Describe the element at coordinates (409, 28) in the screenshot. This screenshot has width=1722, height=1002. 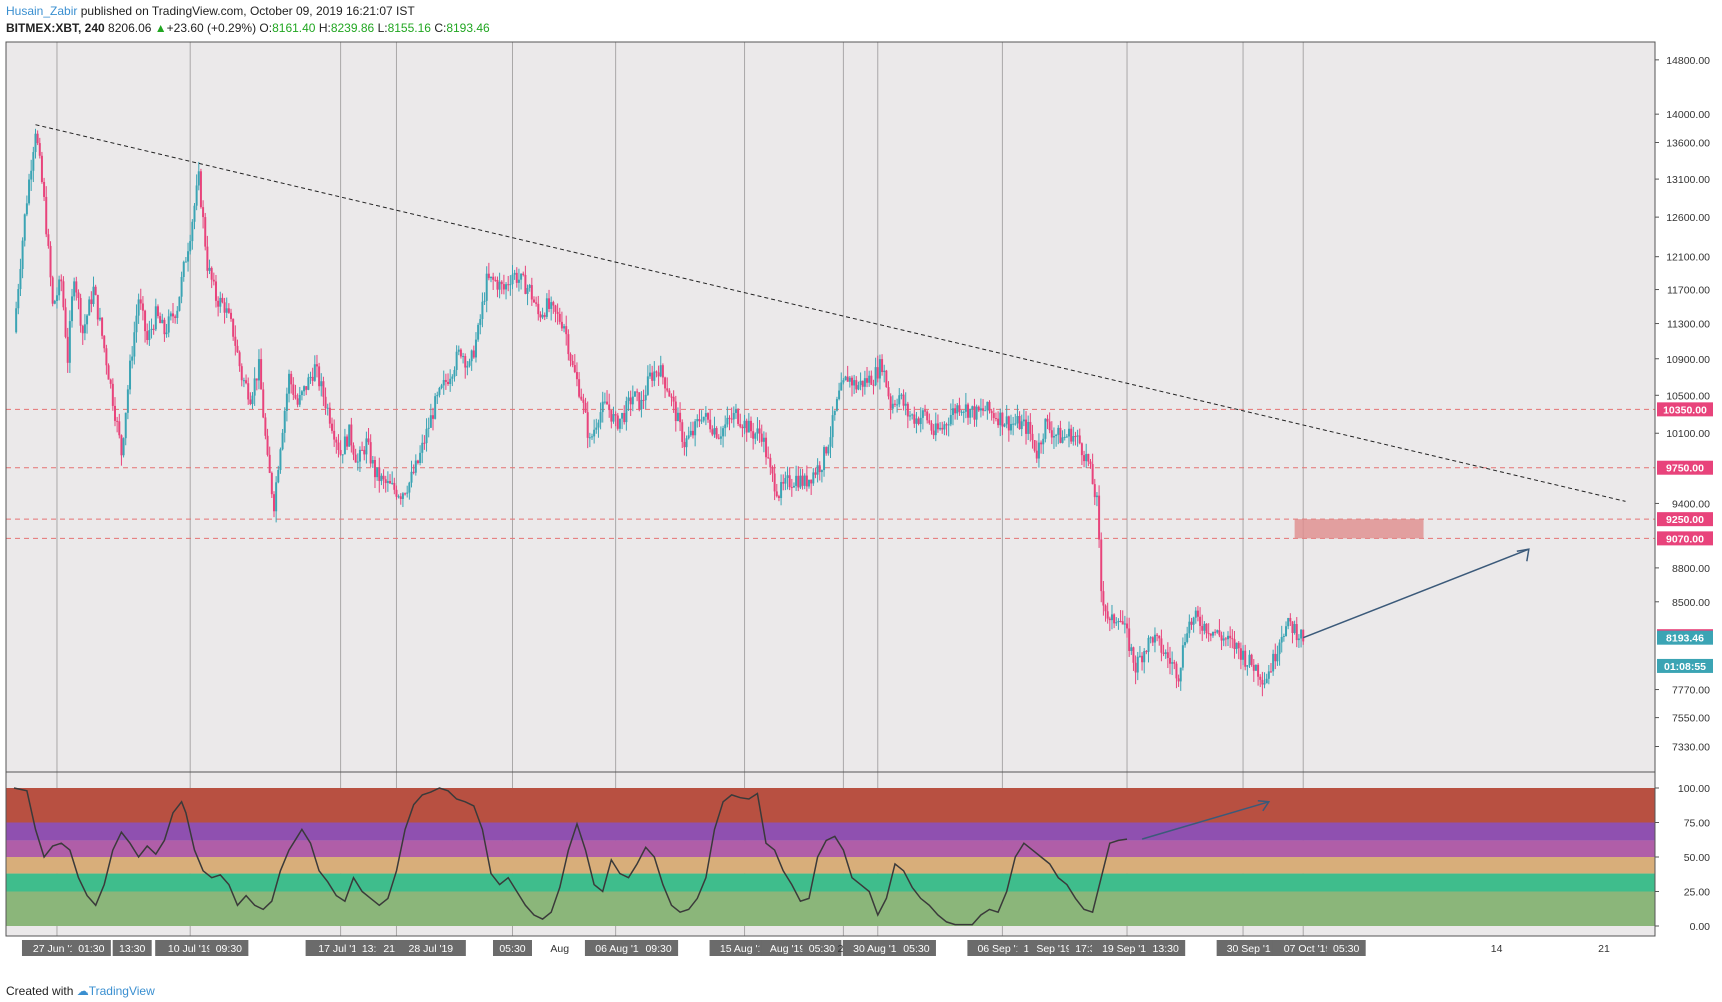
I see `low-value: 8155.16` at that location.